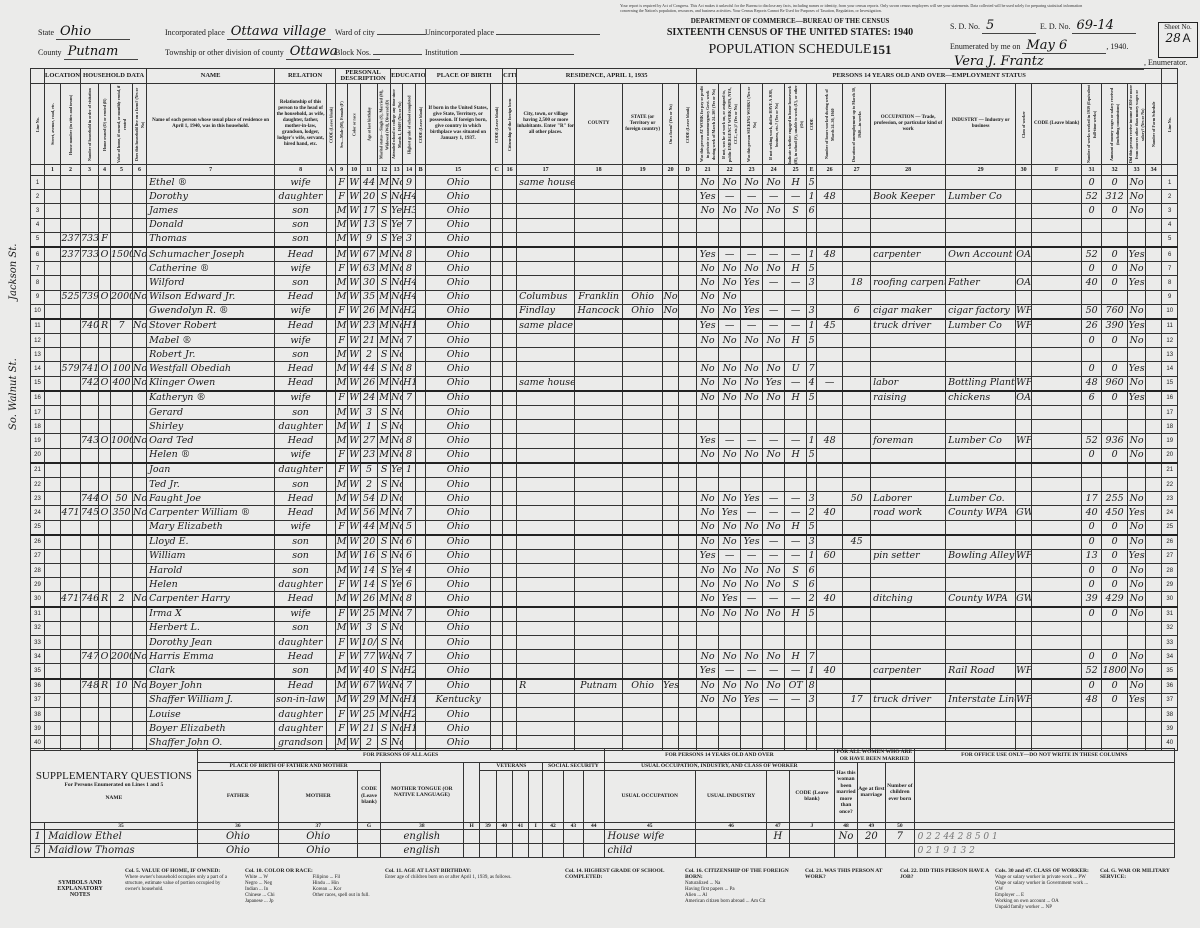 The height and width of the screenshot is (928, 1200). What do you see at coordinates (981, 671) in the screenshot?
I see `cell-ind: Rail Road` at bounding box center [981, 671].